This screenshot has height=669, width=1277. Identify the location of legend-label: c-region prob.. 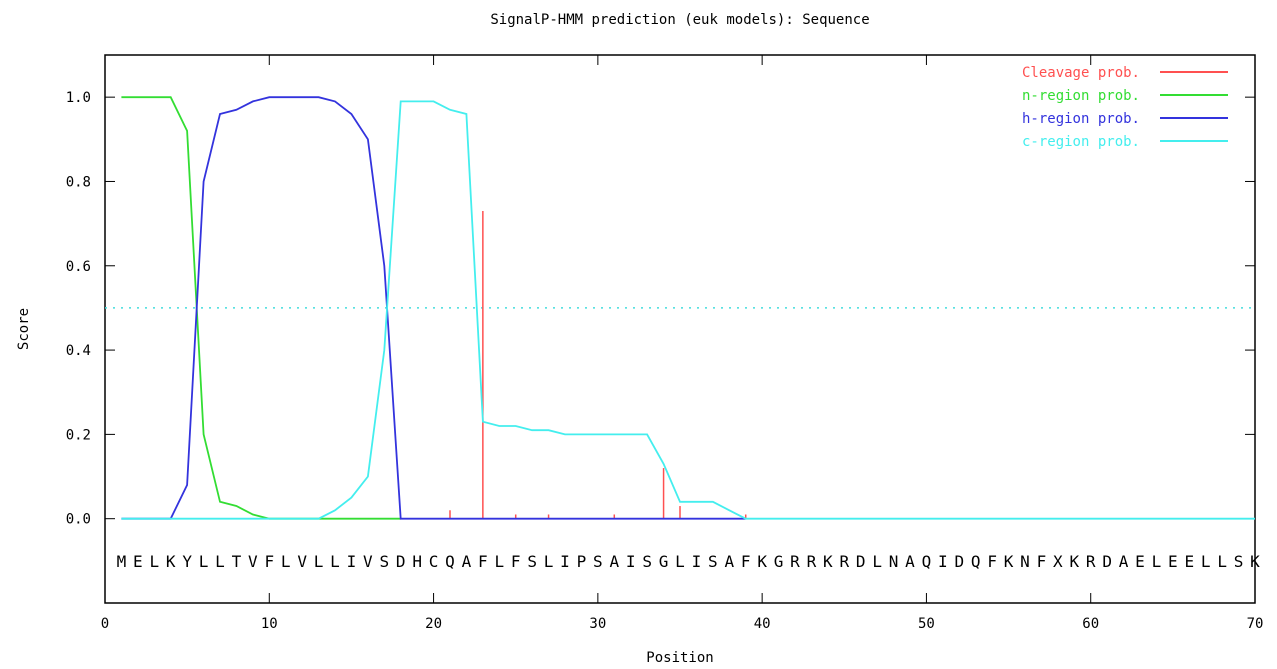
(1081, 142).